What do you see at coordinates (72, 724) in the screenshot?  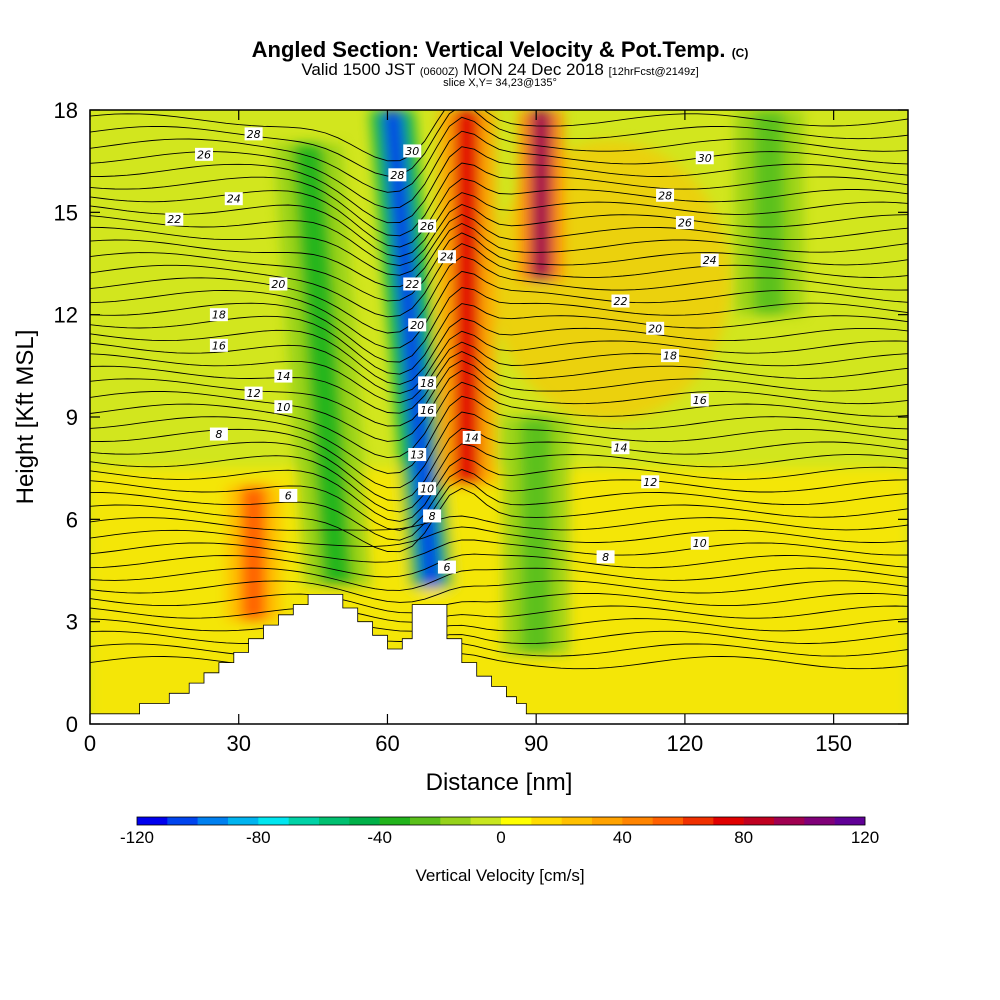 I see `y-tick-label: 0` at bounding box center [72, 724].